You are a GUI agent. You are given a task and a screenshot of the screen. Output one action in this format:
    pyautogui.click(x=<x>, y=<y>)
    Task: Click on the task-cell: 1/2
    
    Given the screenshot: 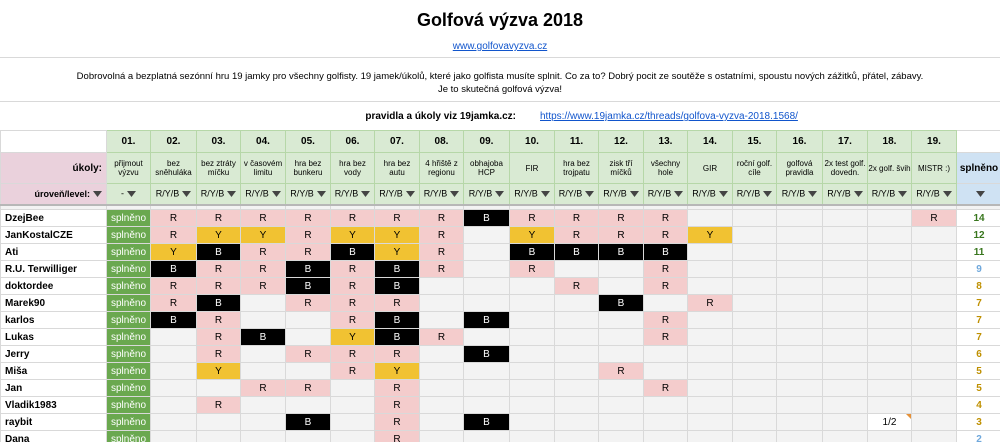 What is the action you would take?
    pyautogui.click(x=889, y=422)
    